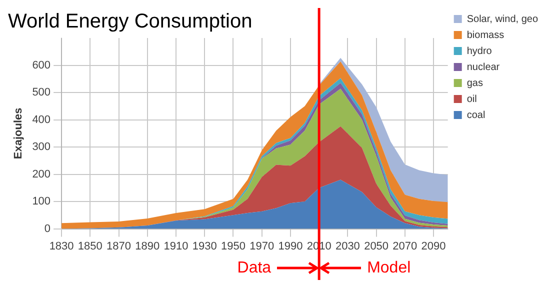 Image resolution: width=560 pixels, height=288 pixels. What do you see at coordinates (474, 83) in the screenshot?
I see `legend-label: gas` at bounding box center [474, 83].